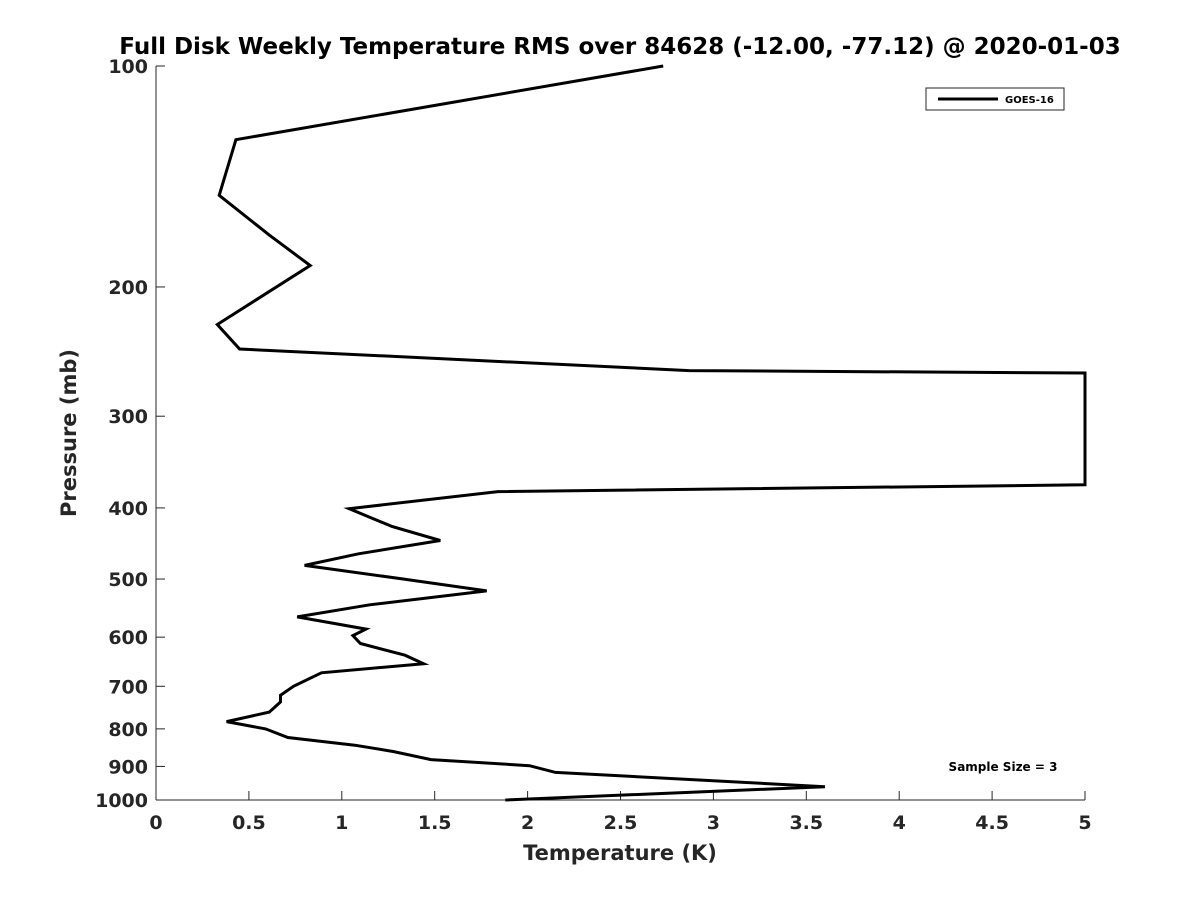  Describe the element at coordinates (128, 509) in the screenshot. I see `y-tick-label: 400` at that location.